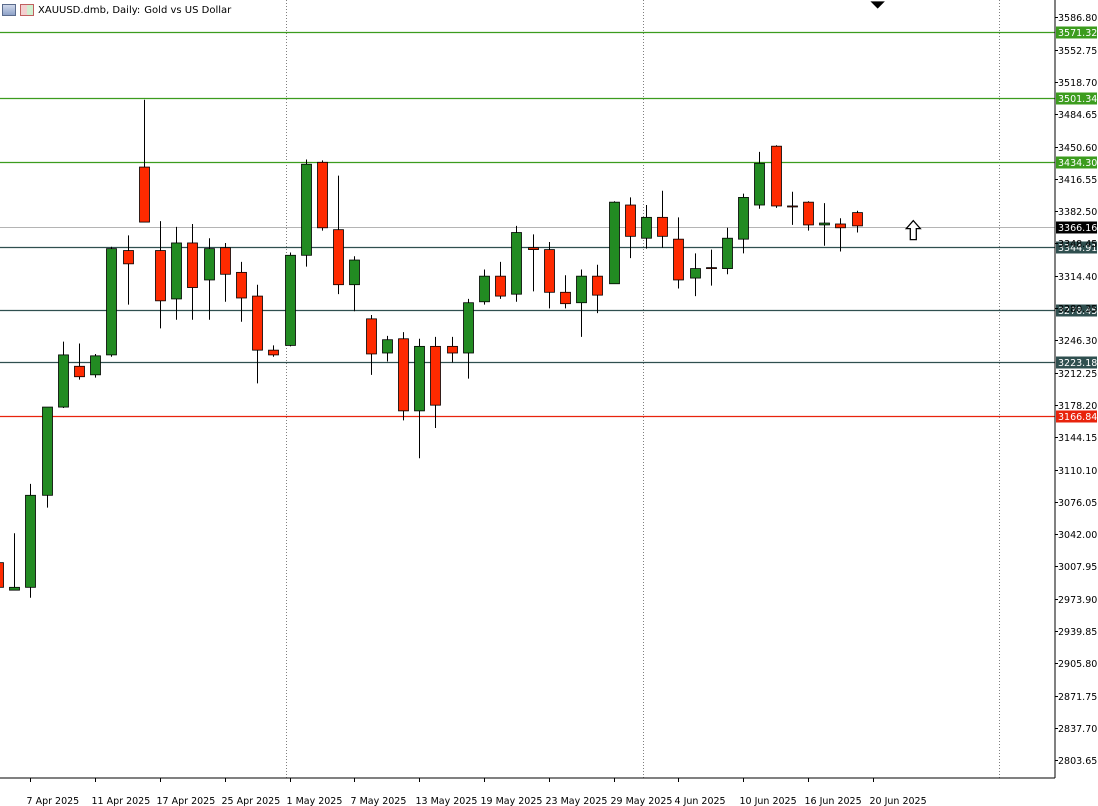  Describe the element at coordinates (1077, 600) in the screenshot. I see `price-tick-label: 2973.90` at that location.